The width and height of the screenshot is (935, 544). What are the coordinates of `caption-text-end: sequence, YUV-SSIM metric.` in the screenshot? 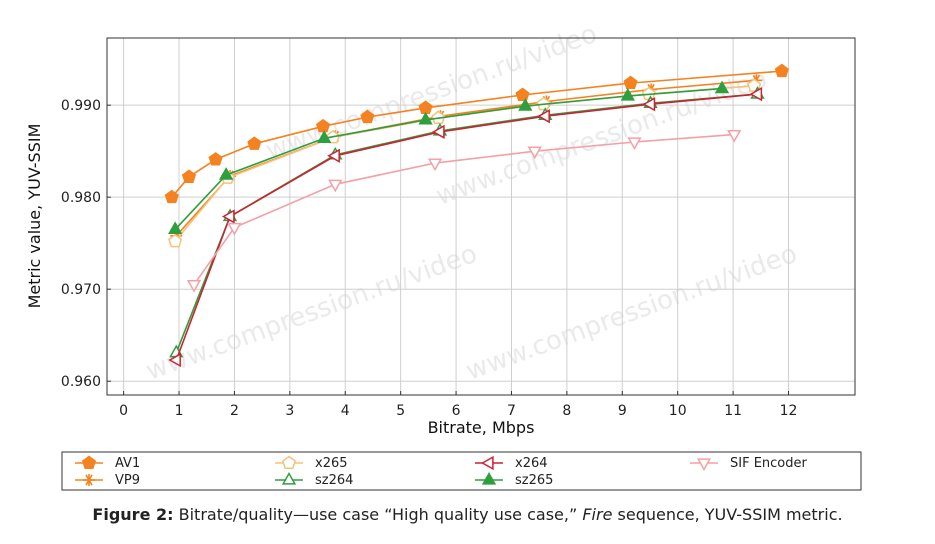 It's located at (727, 514).